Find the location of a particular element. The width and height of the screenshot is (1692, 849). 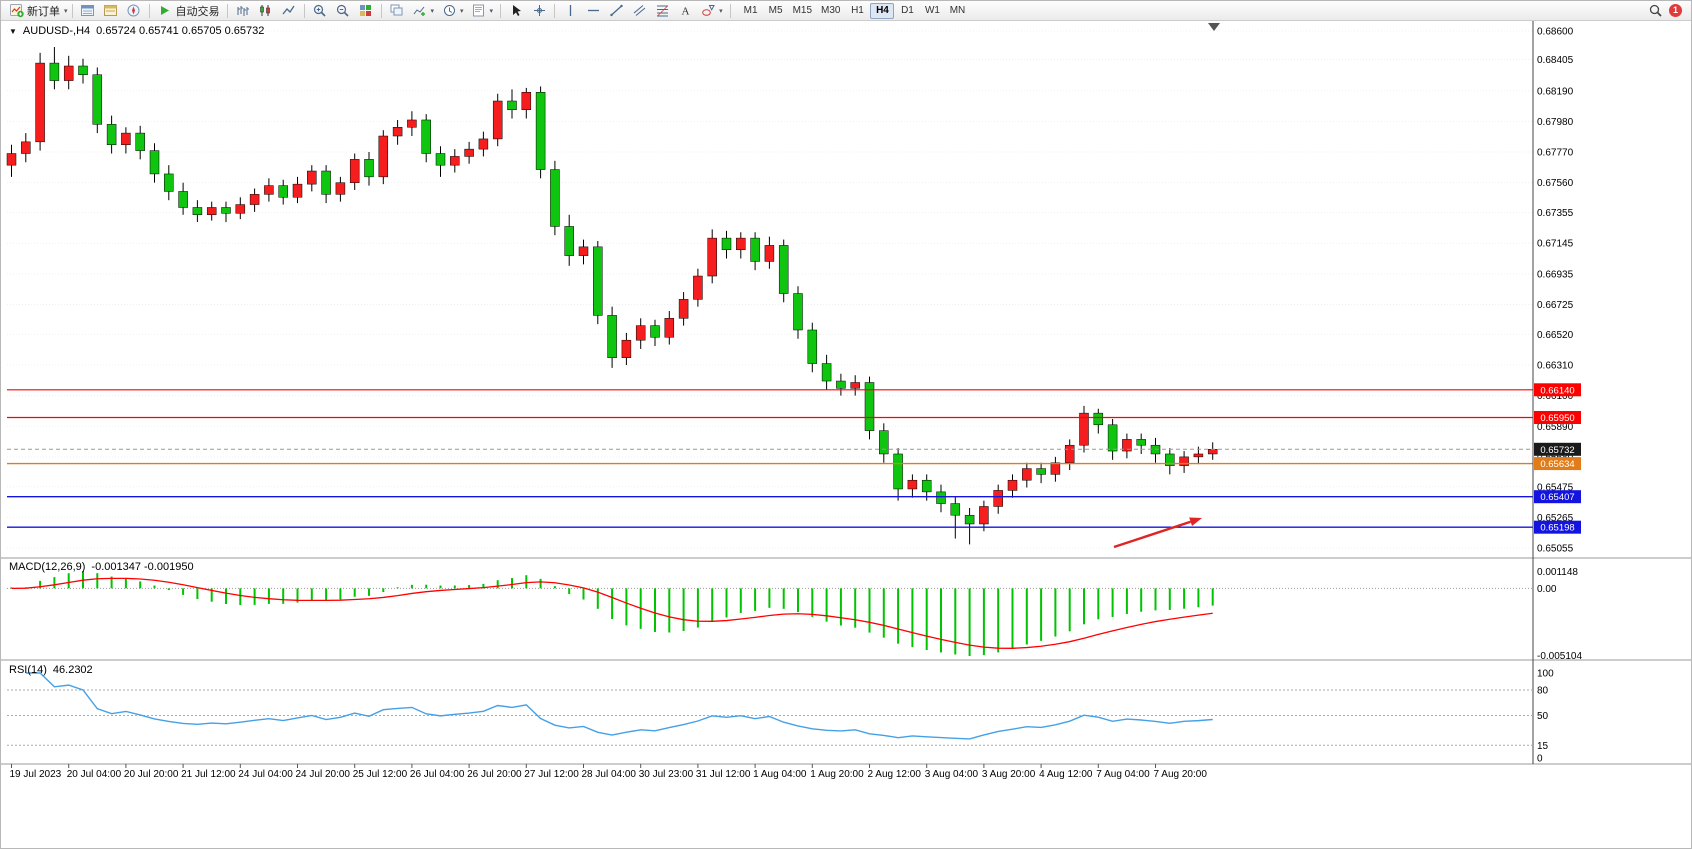

indicators-button: ▾ is located at coordinates (423, 11).